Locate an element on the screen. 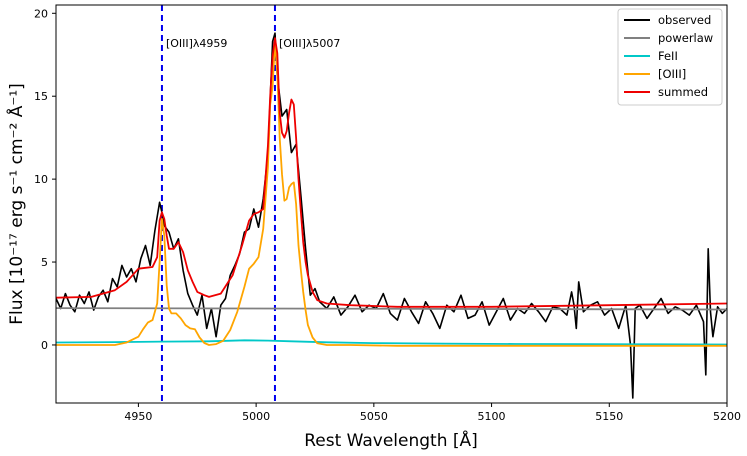 This screenshot has width=747, height=456. oiii-line-annotation: [OIII]λ4959 is located at coordinates (196, 43).